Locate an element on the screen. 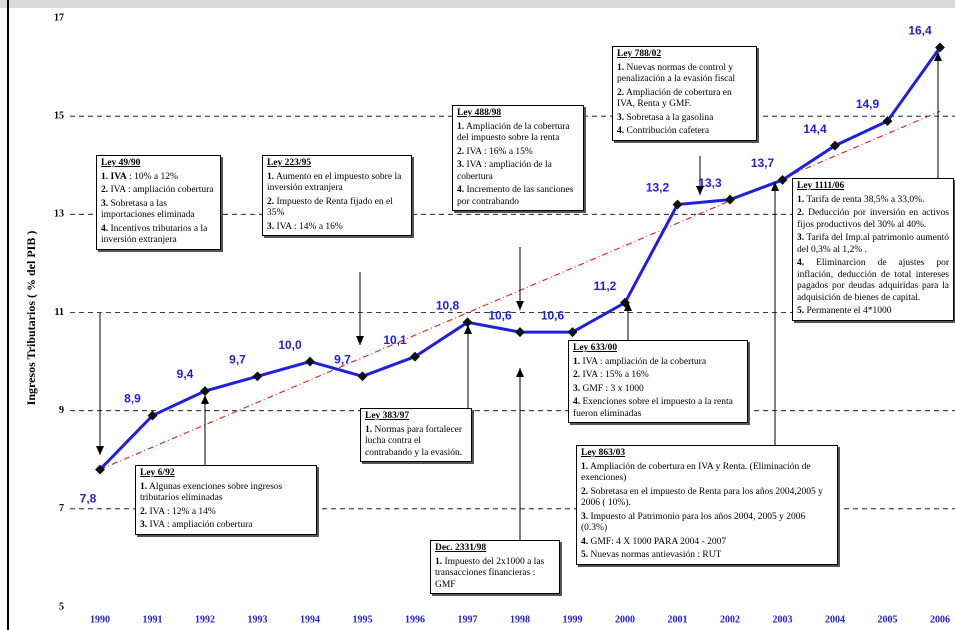  data-label: 10,6 is located at coordinates (500, 315).